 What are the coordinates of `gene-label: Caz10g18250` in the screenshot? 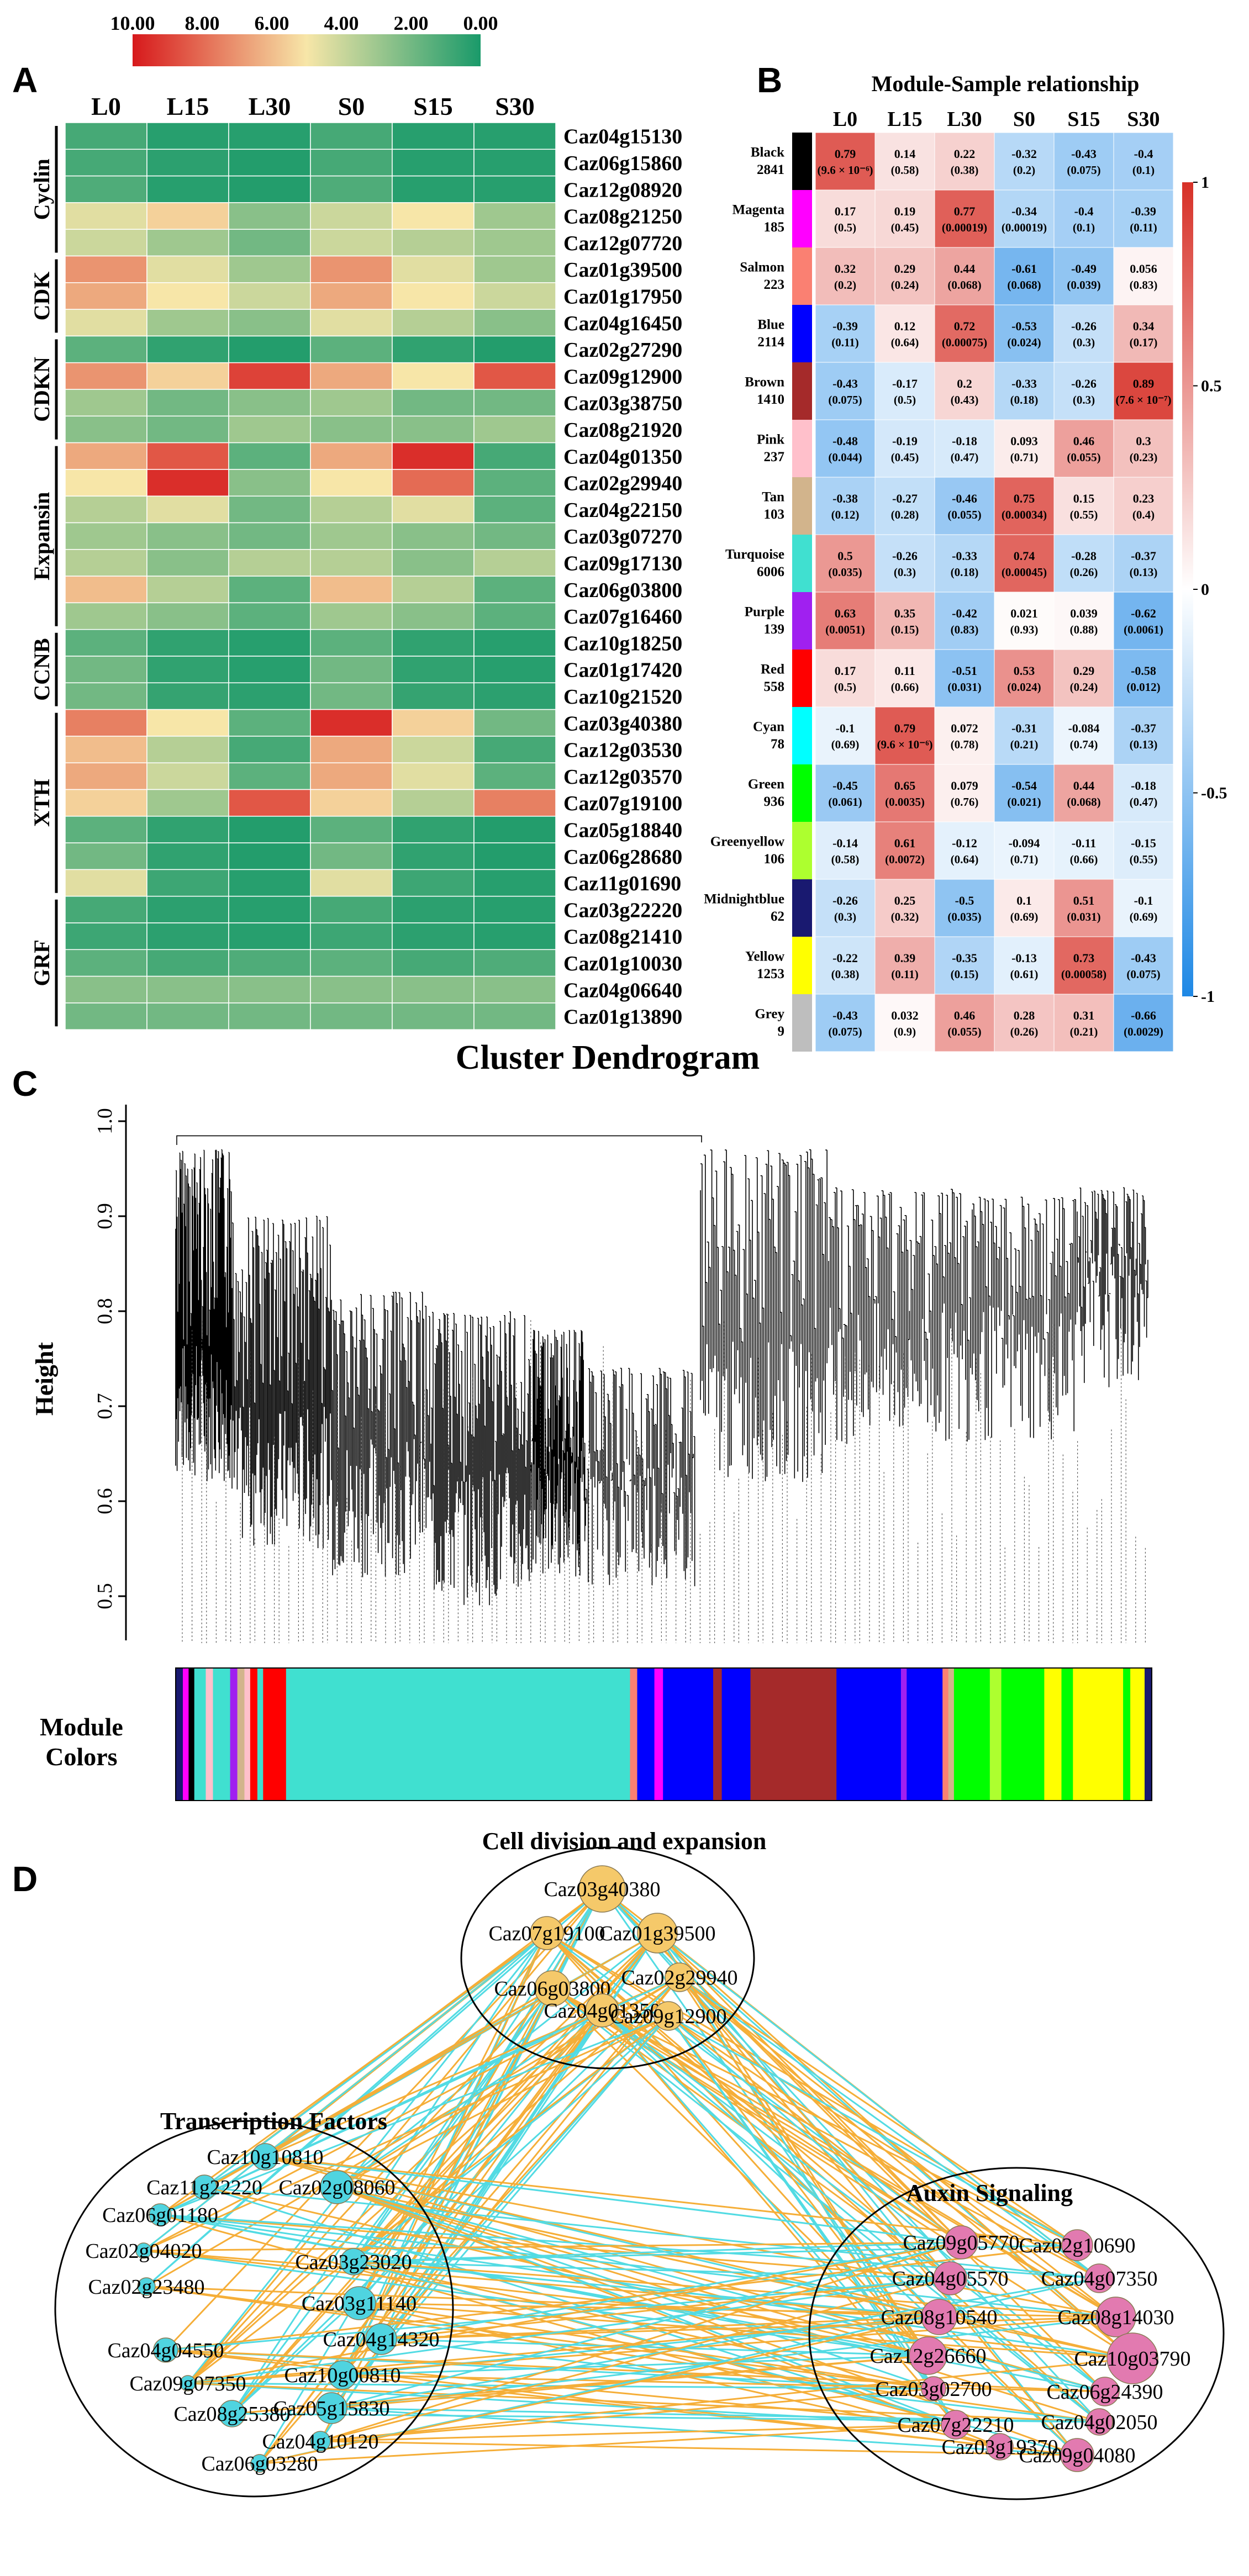 It's located at (622, 643).